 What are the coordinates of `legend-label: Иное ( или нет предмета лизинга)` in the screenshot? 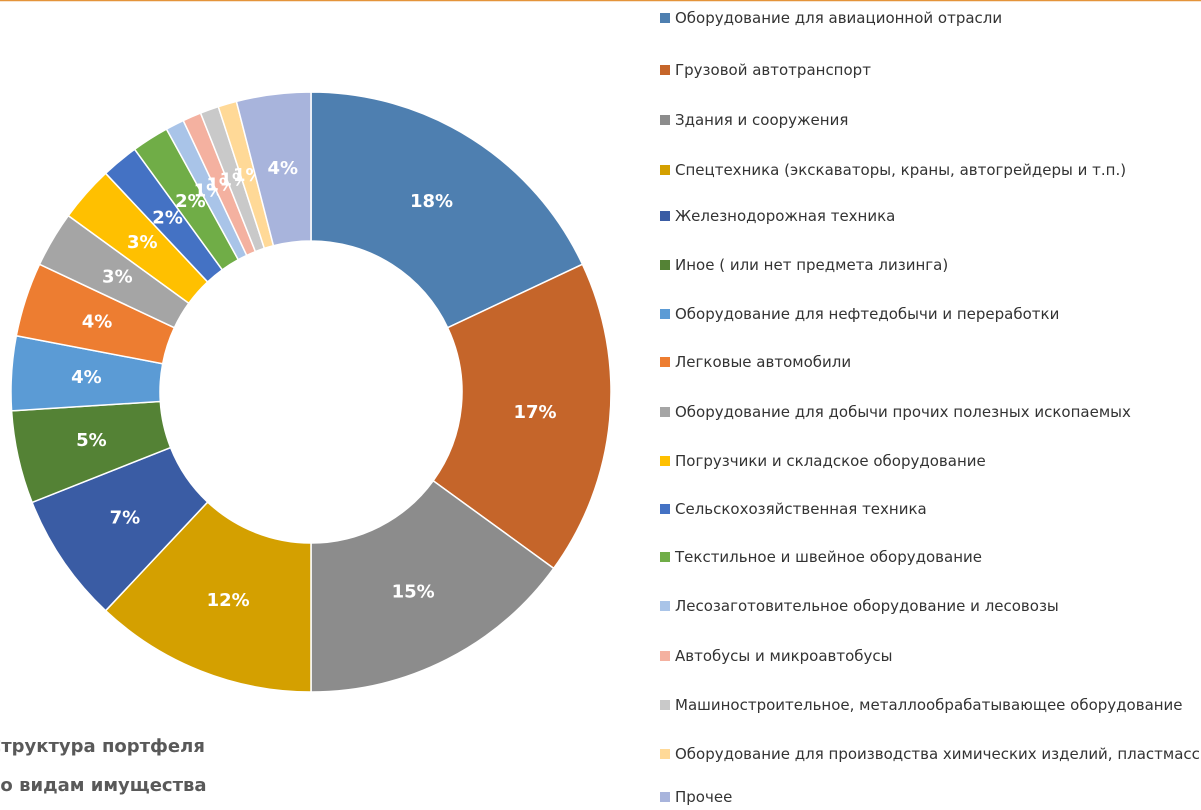 It's located at (812, 265).